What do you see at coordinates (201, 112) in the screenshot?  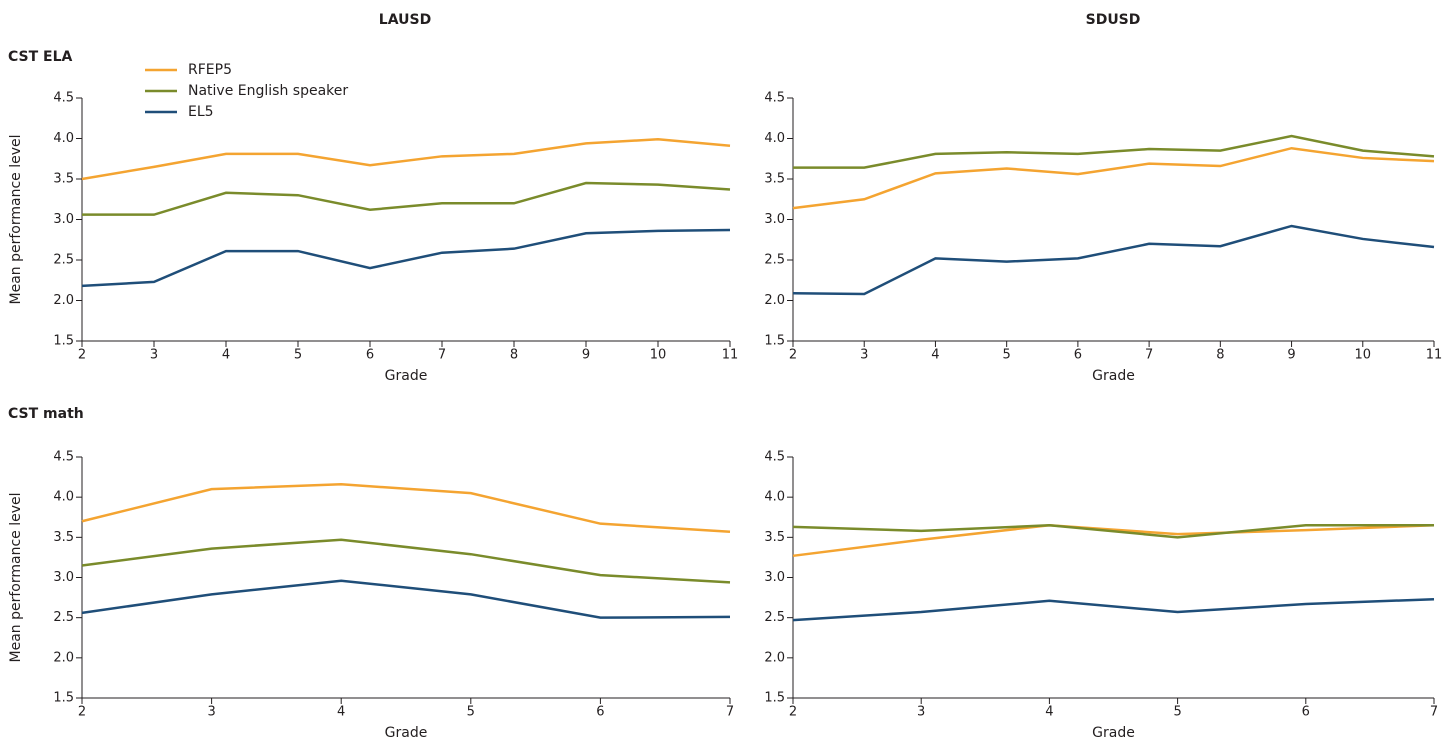 I see `legend-label: EL5` at bounding box center [201, 112].